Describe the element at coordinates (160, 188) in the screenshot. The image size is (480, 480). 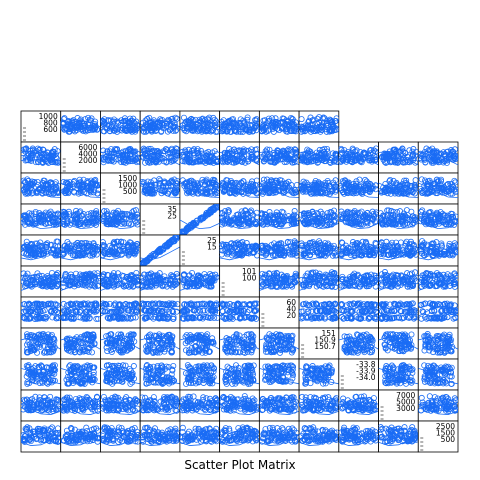
I see `panel-r3-c4` at that location.